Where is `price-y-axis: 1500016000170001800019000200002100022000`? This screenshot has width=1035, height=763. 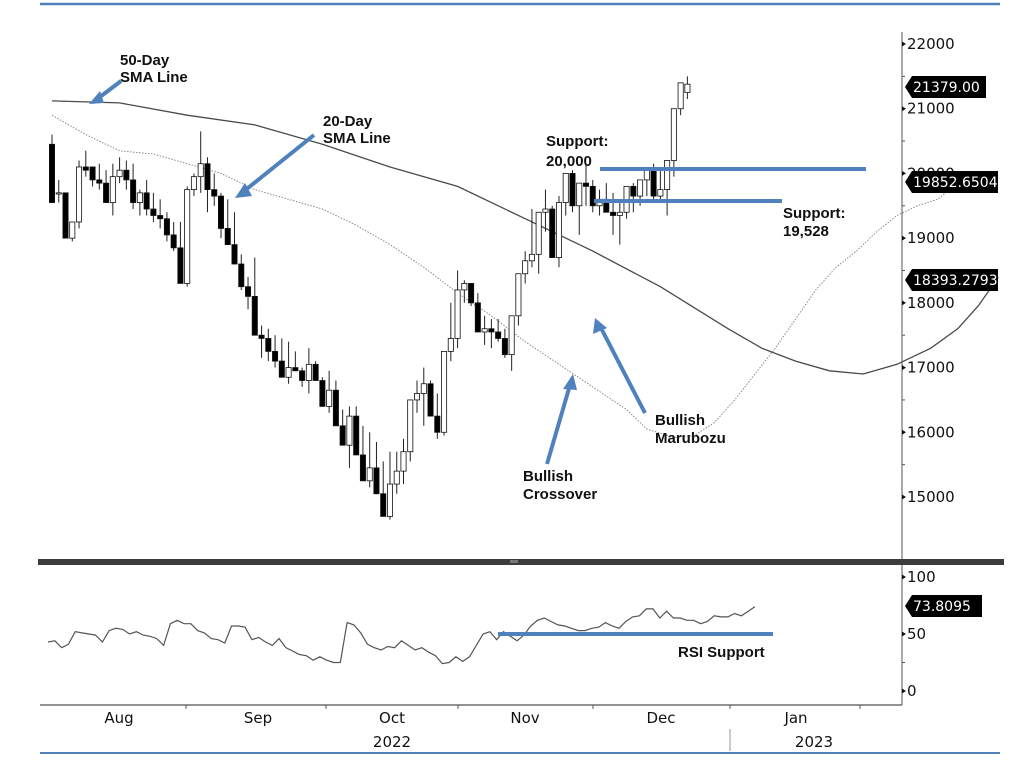 price-y-axis: 1500016000170001800019000200002100022000 is located at coordinates (928, 297).